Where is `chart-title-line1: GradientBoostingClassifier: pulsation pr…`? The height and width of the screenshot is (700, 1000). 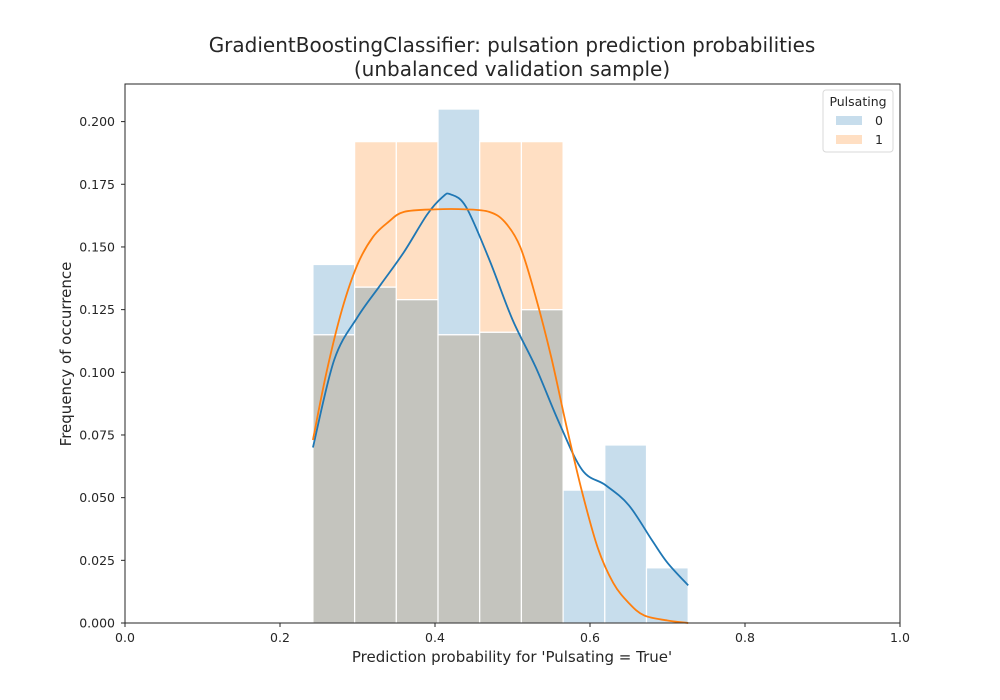
chart-title-line1: GradientBoostingClassifier: pulsation pr… is located at coordinates (512, 45).